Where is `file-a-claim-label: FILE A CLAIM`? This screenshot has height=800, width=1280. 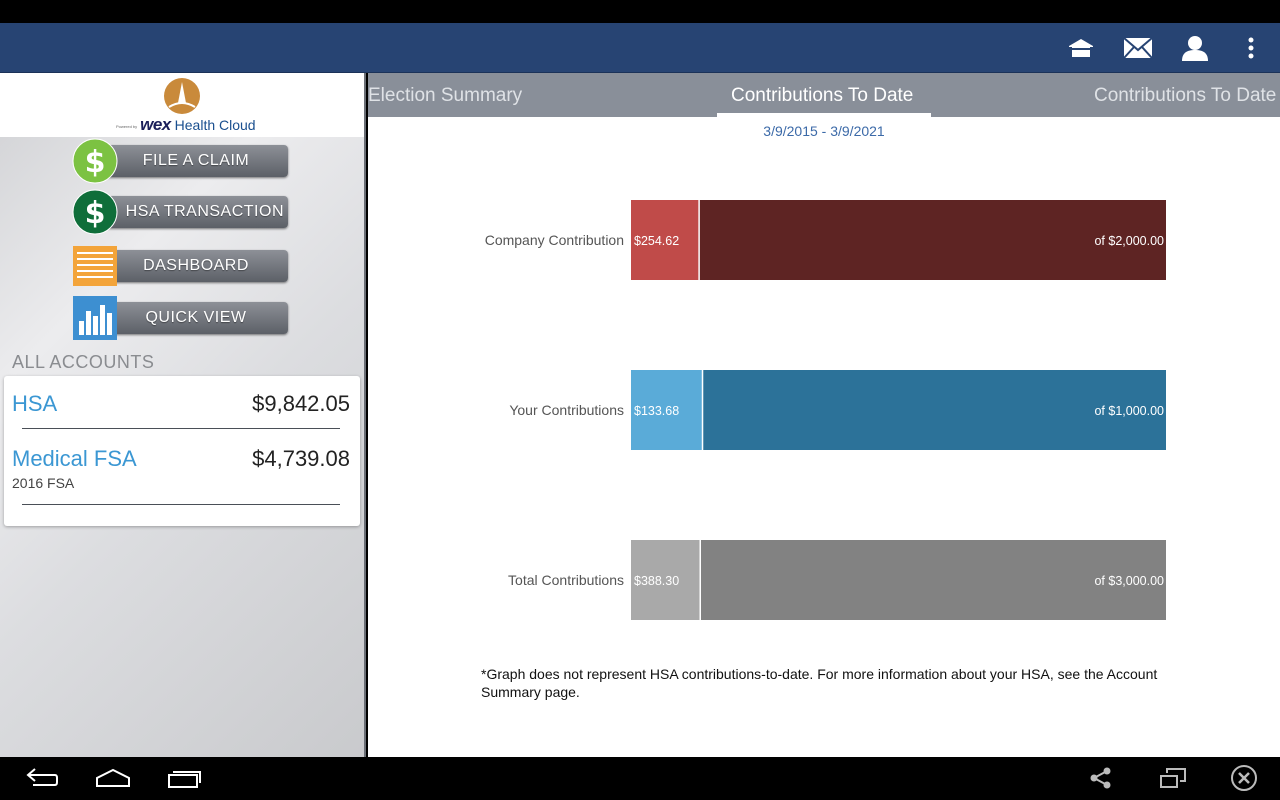
file-a-claim-label: FILE A CLAIM is located at coordinates (196, 160).